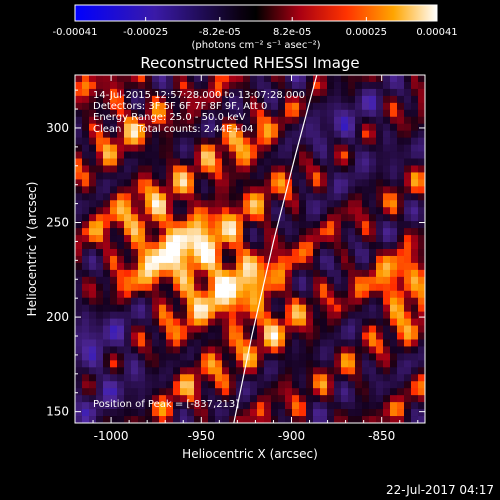 This screenshot has height=500, width=500. I want to click on colorbar-tick-label: -0.00025, so click(145, 32).